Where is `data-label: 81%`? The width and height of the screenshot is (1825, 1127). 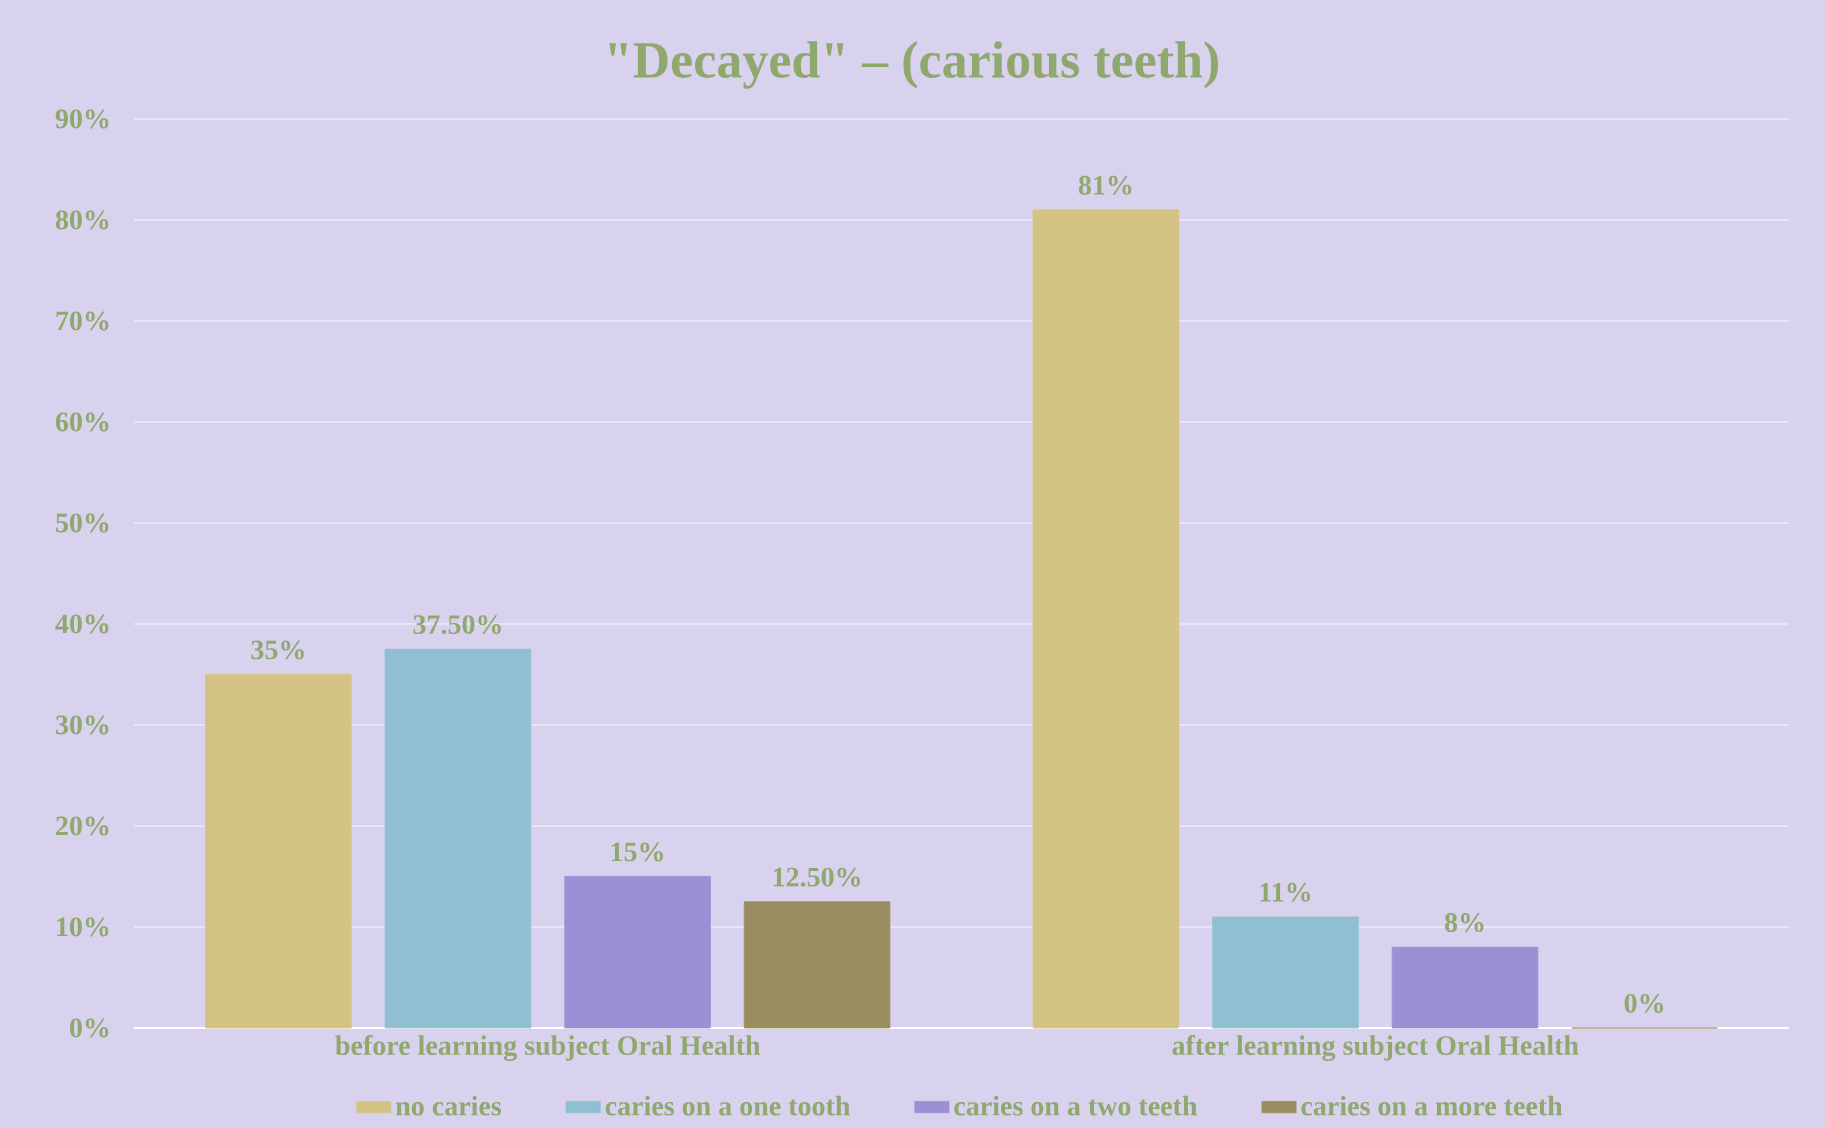
data-label: 81% is located at coordinates (1105, 185).